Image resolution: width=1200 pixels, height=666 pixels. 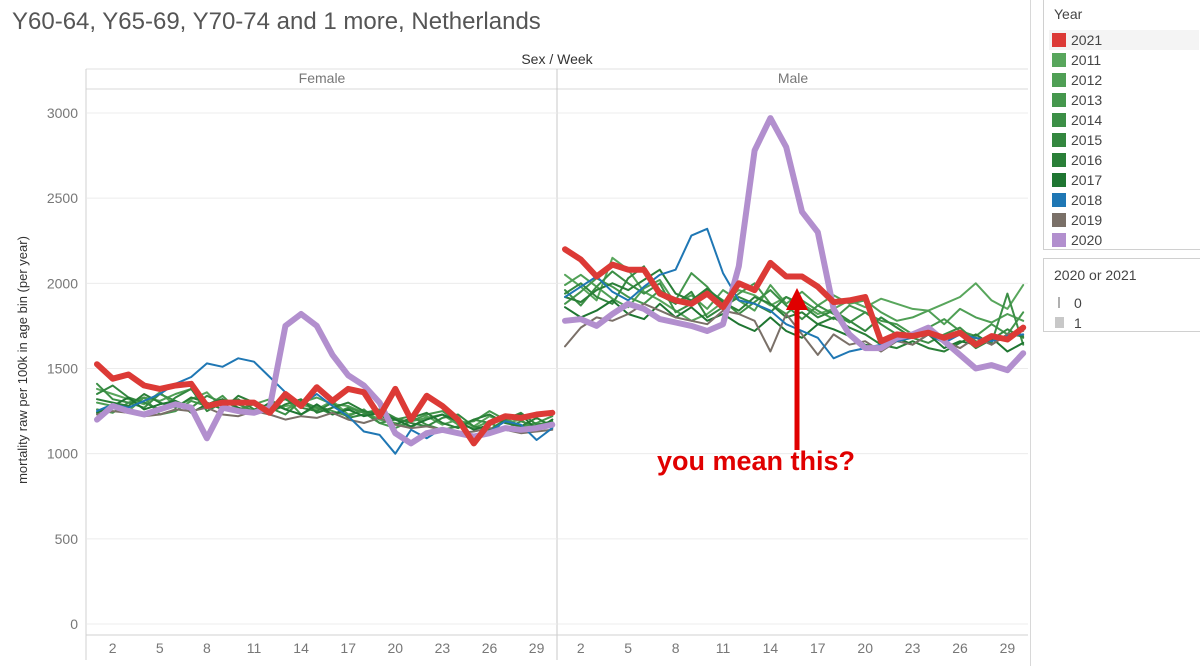 What do you see at coordinates (797, 299) in the screenshot?
I see `annotation-arrow-head` at bounding box center [797, 299].